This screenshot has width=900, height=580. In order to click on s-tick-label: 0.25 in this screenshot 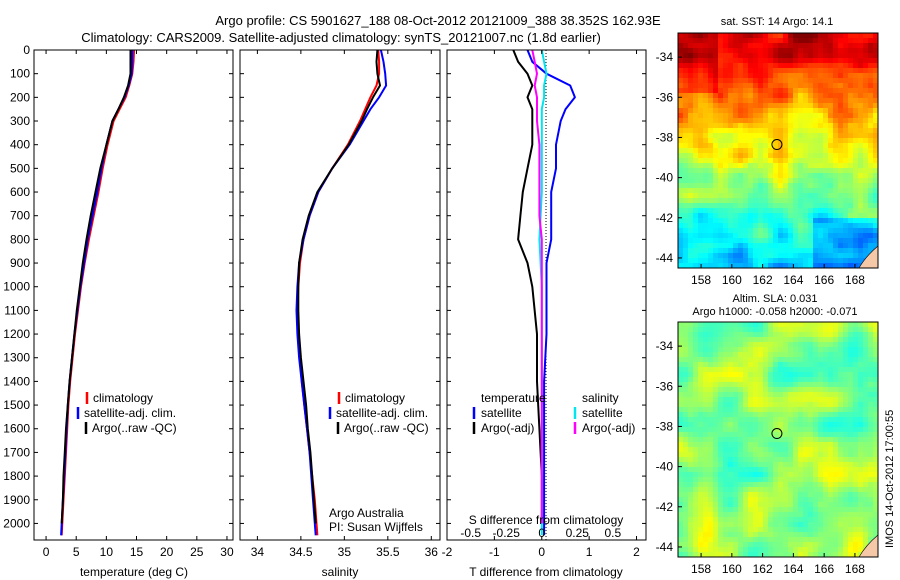, I will do `click(578, 533)`.